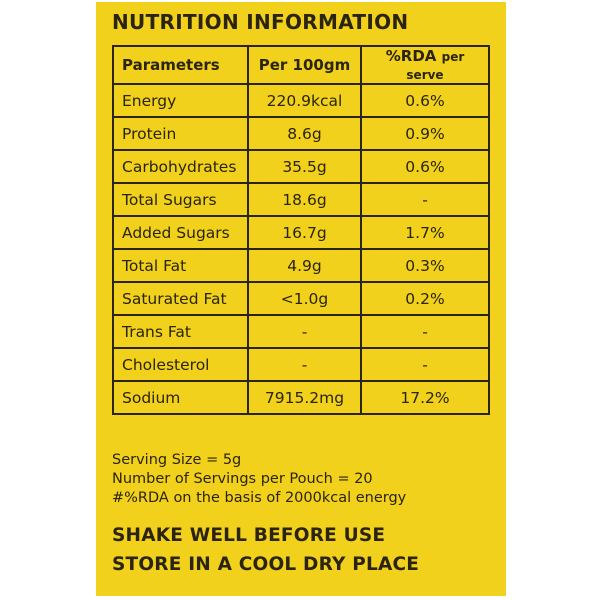  What do you see at coordinates (180, 65) in the screenshot?
I see `header-cell: Parameters` at bounding box center [180, 65].